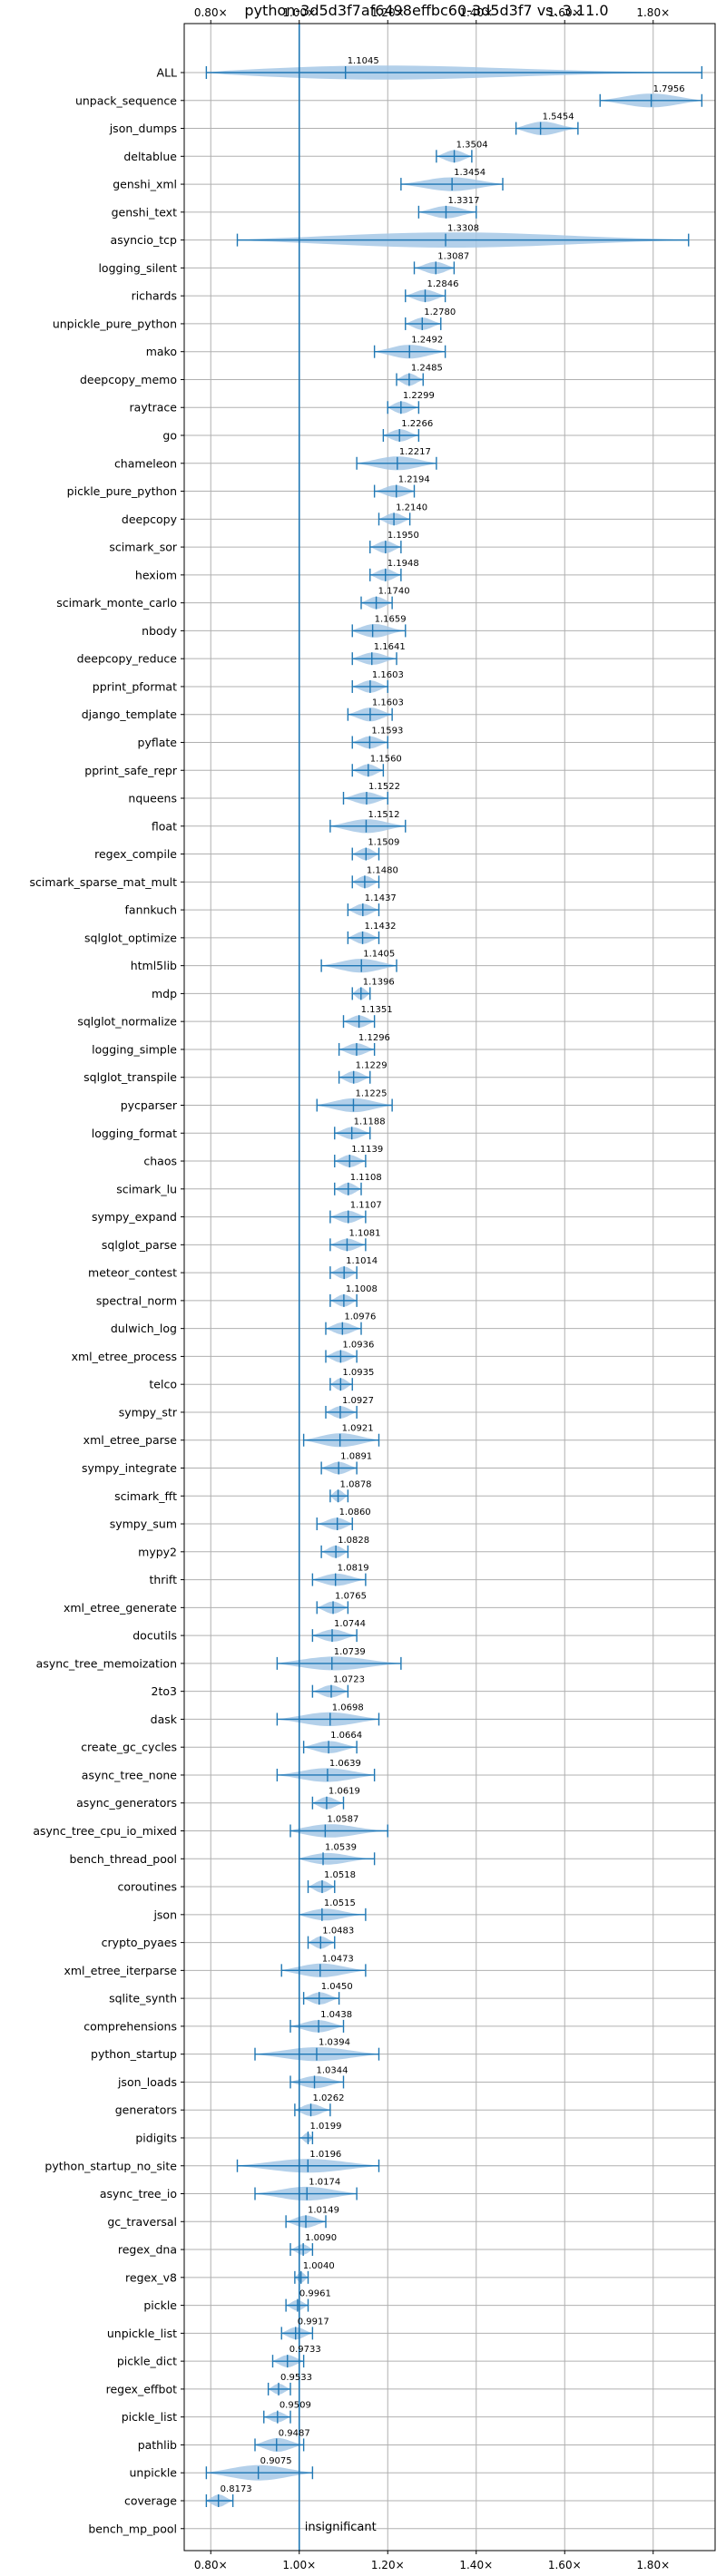 The height and width of the screenshot is (2576, 726). I want to click on benchmark-label: hexiom, so click(156, 574).